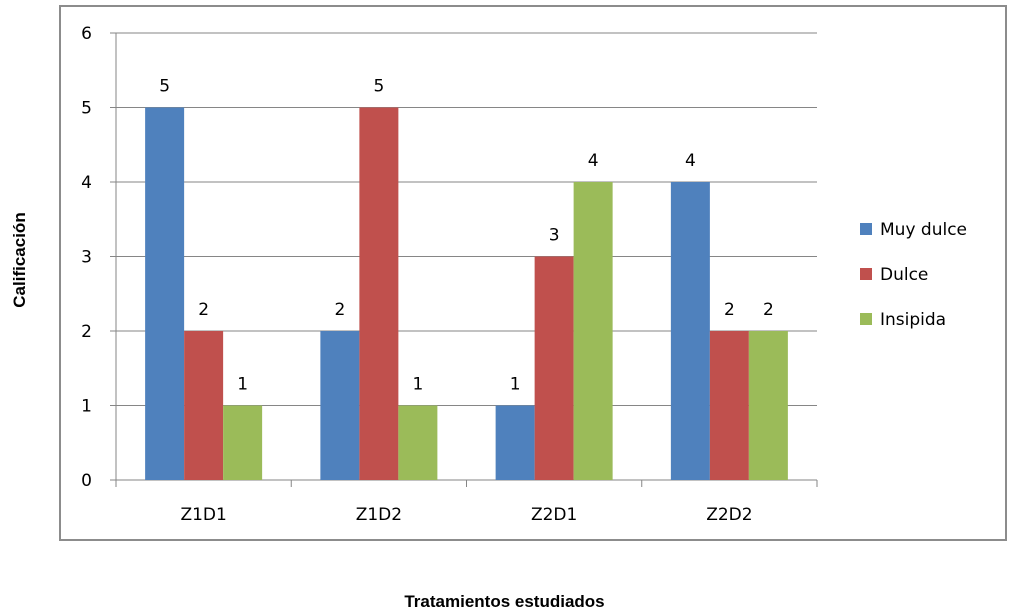  Describe the element at coordinates (379, 515) in the screenshot. I see `x-tick-label: Z1D2` at that location.